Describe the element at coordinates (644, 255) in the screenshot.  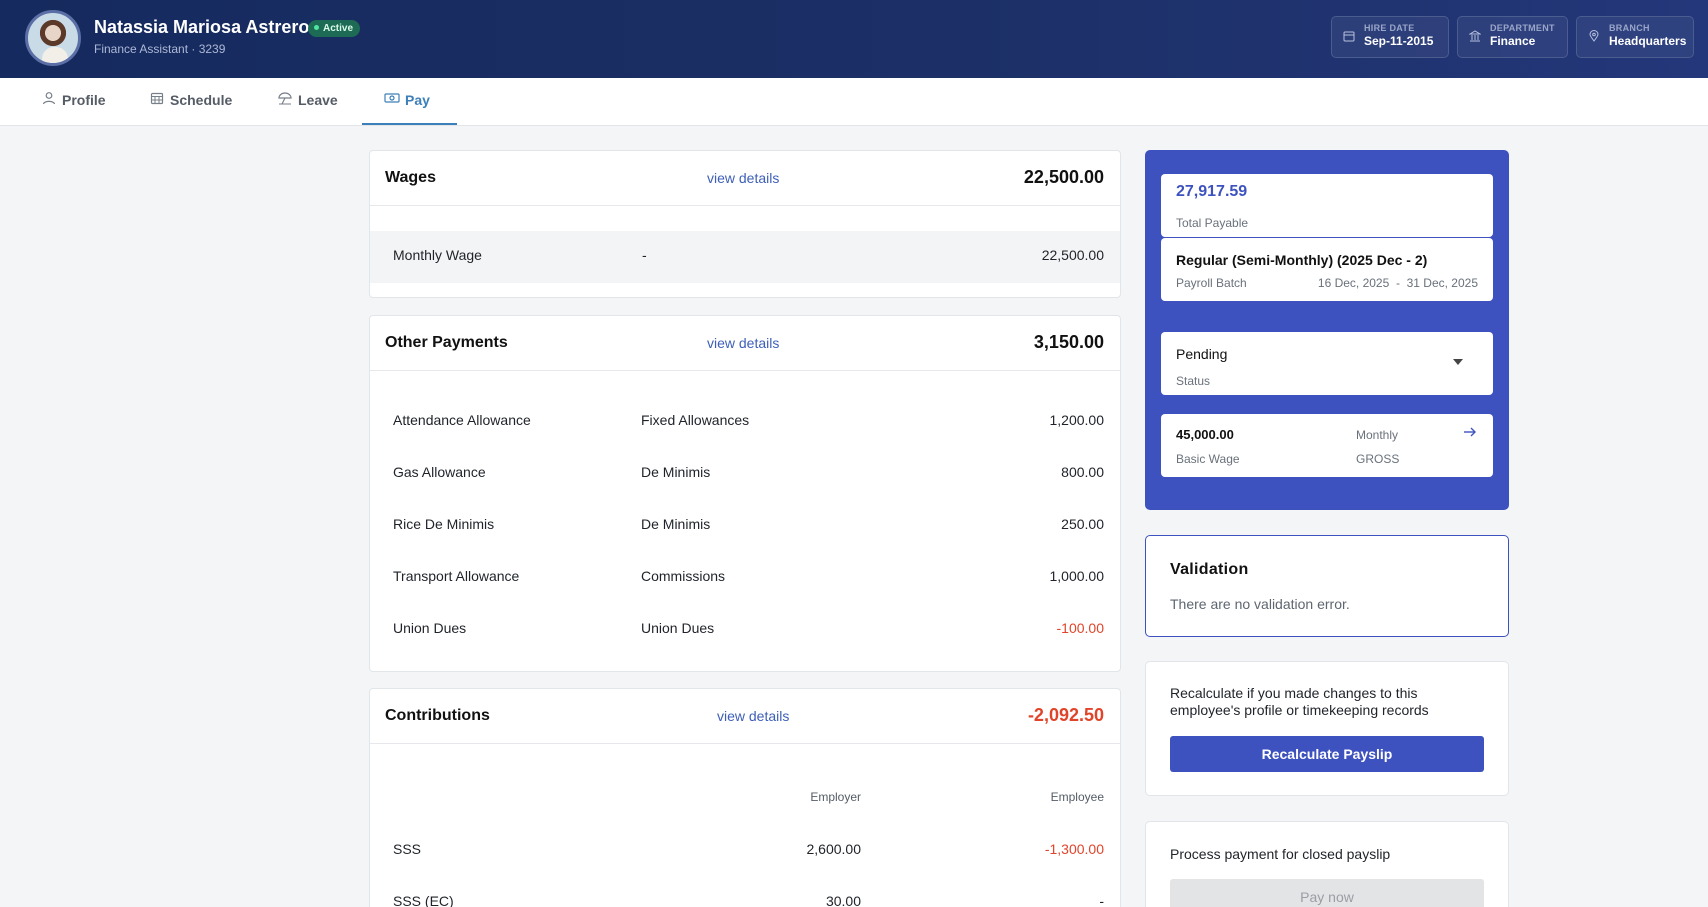
I see `wage-category: -` at that location.